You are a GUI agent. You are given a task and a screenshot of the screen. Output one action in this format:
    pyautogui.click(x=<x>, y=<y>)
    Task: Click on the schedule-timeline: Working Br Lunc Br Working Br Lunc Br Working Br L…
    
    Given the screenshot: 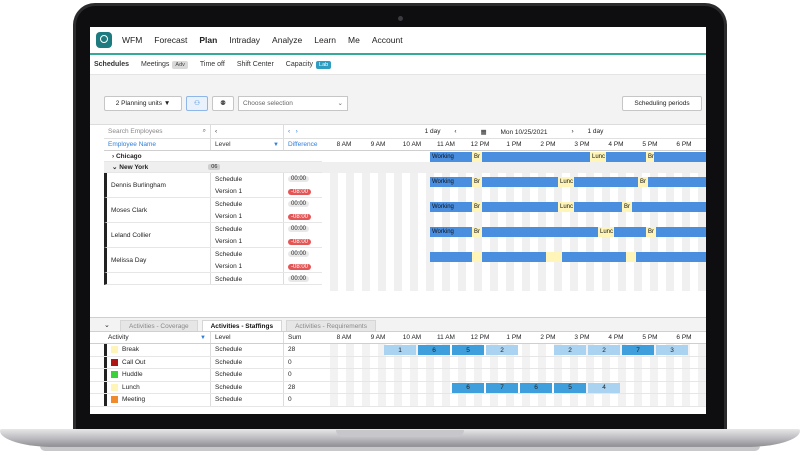 What is the action you would take?
    pyautogui.click(x=514, y=221)
    